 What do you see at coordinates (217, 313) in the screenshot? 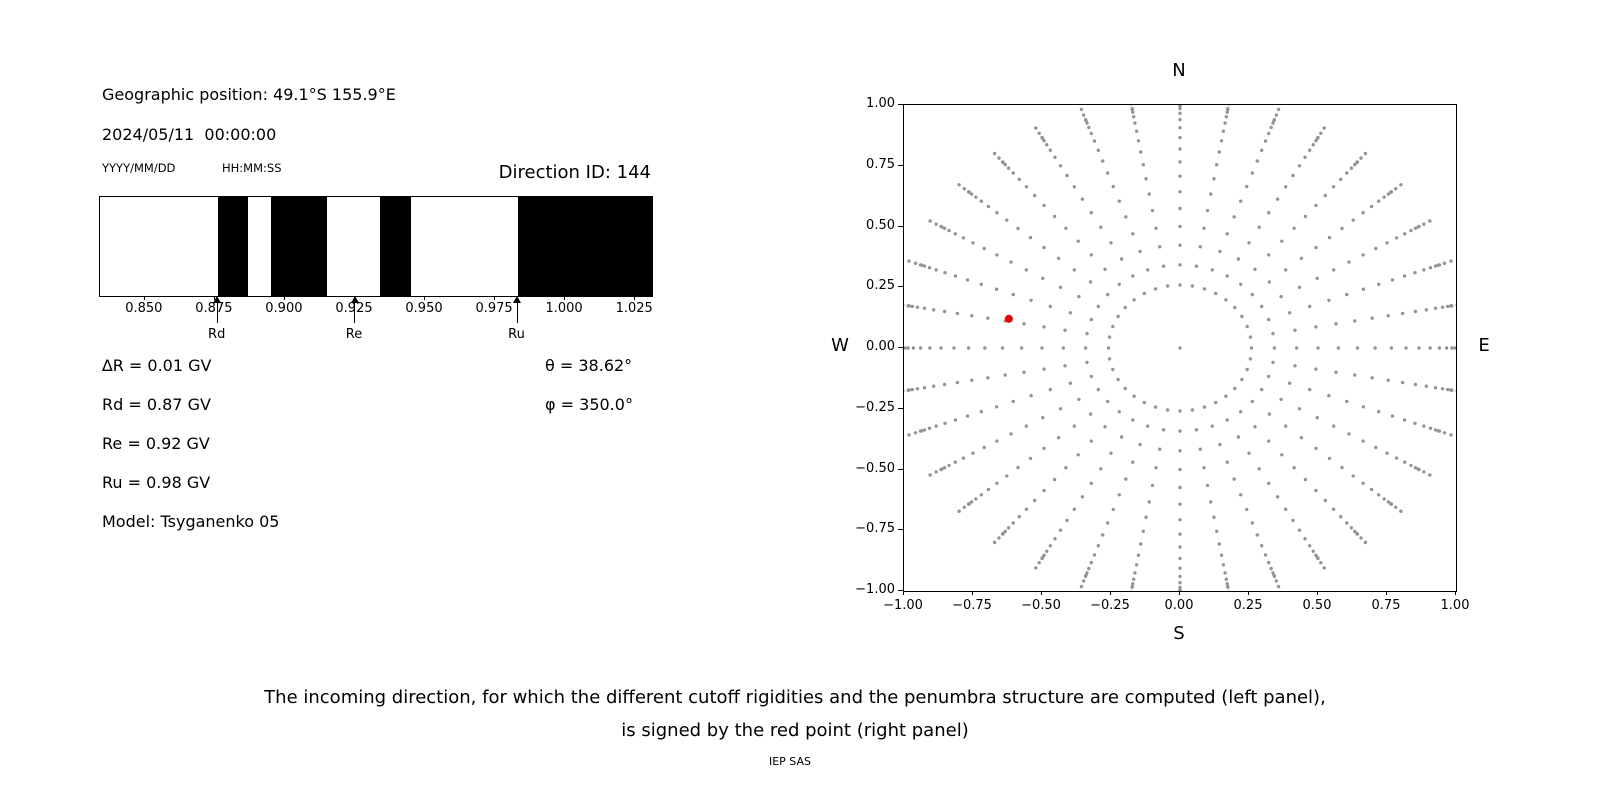
I see `cutoff-arrow-stem` at bounding box center [217, 313].